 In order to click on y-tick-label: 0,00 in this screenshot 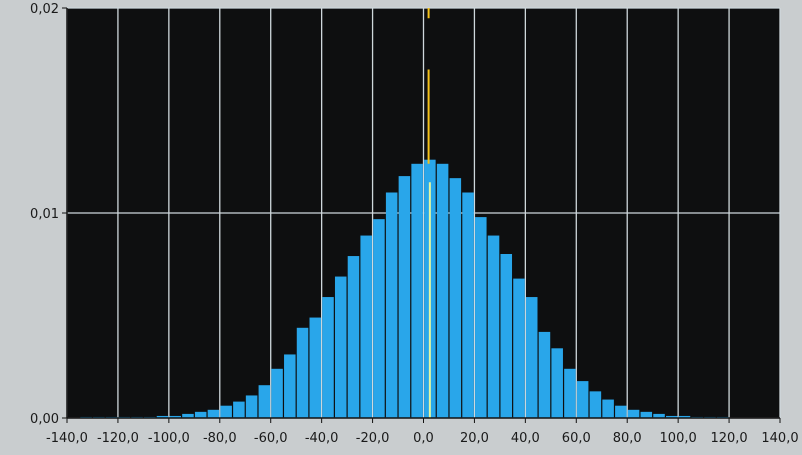, I will do `click(44, 419)`.